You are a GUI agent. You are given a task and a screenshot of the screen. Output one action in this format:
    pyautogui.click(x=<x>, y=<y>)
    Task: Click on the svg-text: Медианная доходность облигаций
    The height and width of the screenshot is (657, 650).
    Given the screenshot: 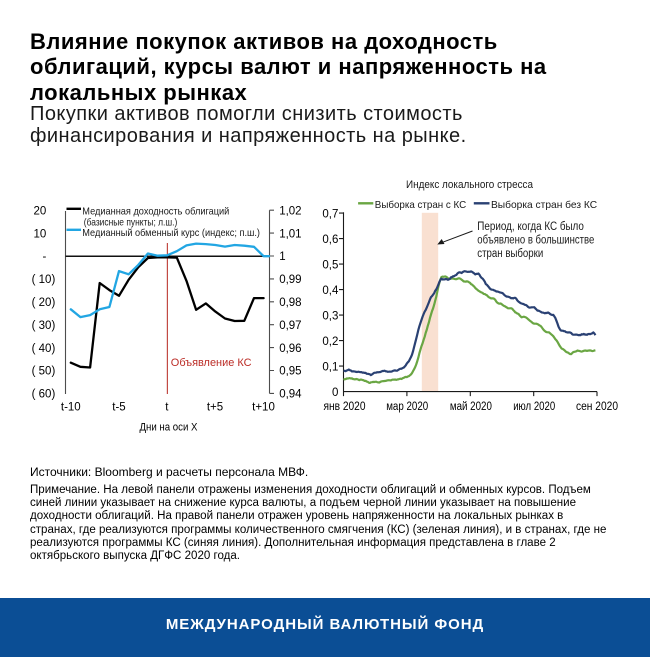 What is the action you would take?
    pyautogui.click(x=155, y=212)
    